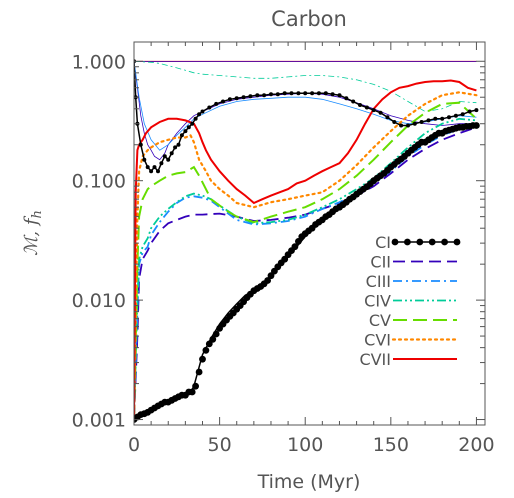 The width and height of the screenshot is (514, 498). Describe the element at coordinates (375, 359) in the screenshot. I see `legend-label-cvii: CVII` at that location.